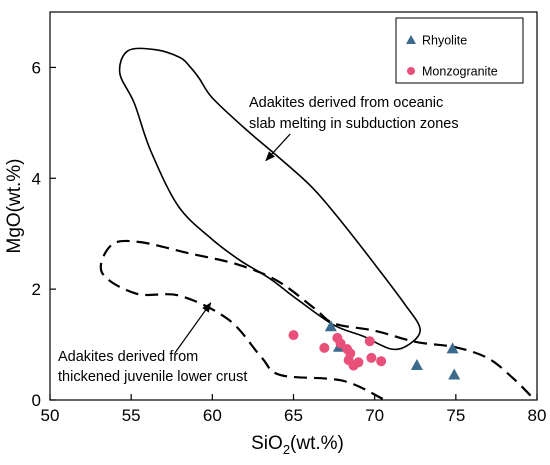 The height and width of the screenshot is (465, 550). I want to click on legend-circle-marker, so click(411, 71).